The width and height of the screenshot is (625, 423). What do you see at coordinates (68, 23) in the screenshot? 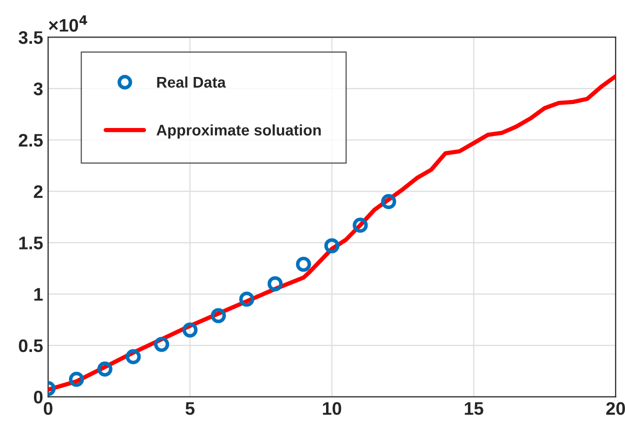
I see `text: ×10$^{4}$` at bounding box center [68, 23].